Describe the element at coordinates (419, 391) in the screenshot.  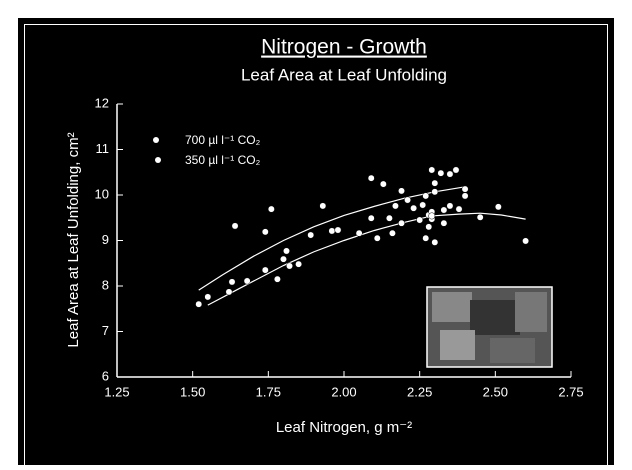
I see `x-tick-label: 2.25` at that location.